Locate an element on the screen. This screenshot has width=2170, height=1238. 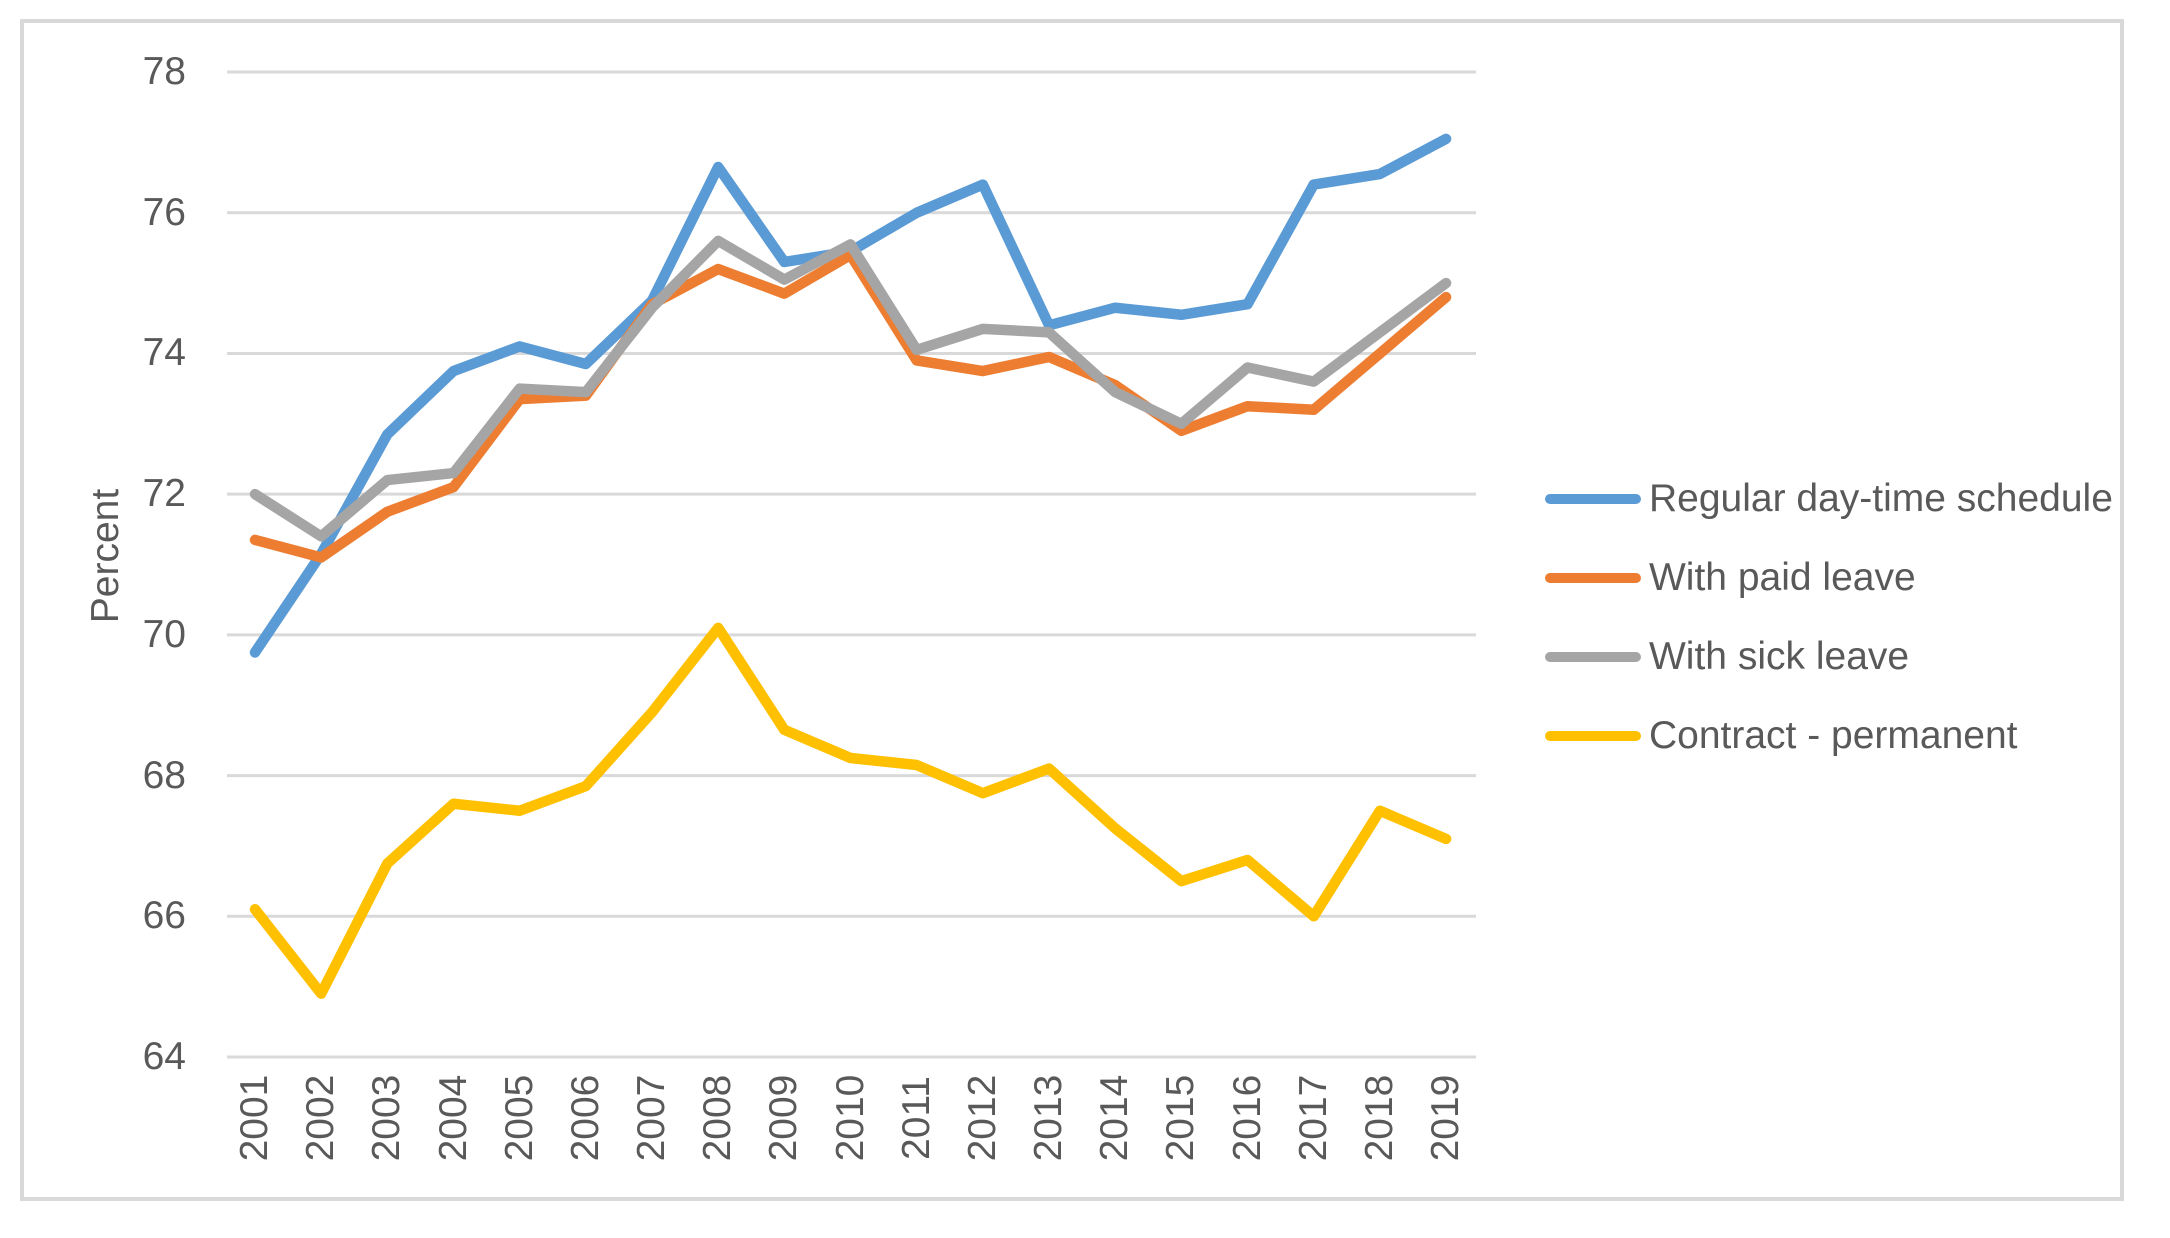
y-tick-label-68: 68 is located at coordinates (164, 775).